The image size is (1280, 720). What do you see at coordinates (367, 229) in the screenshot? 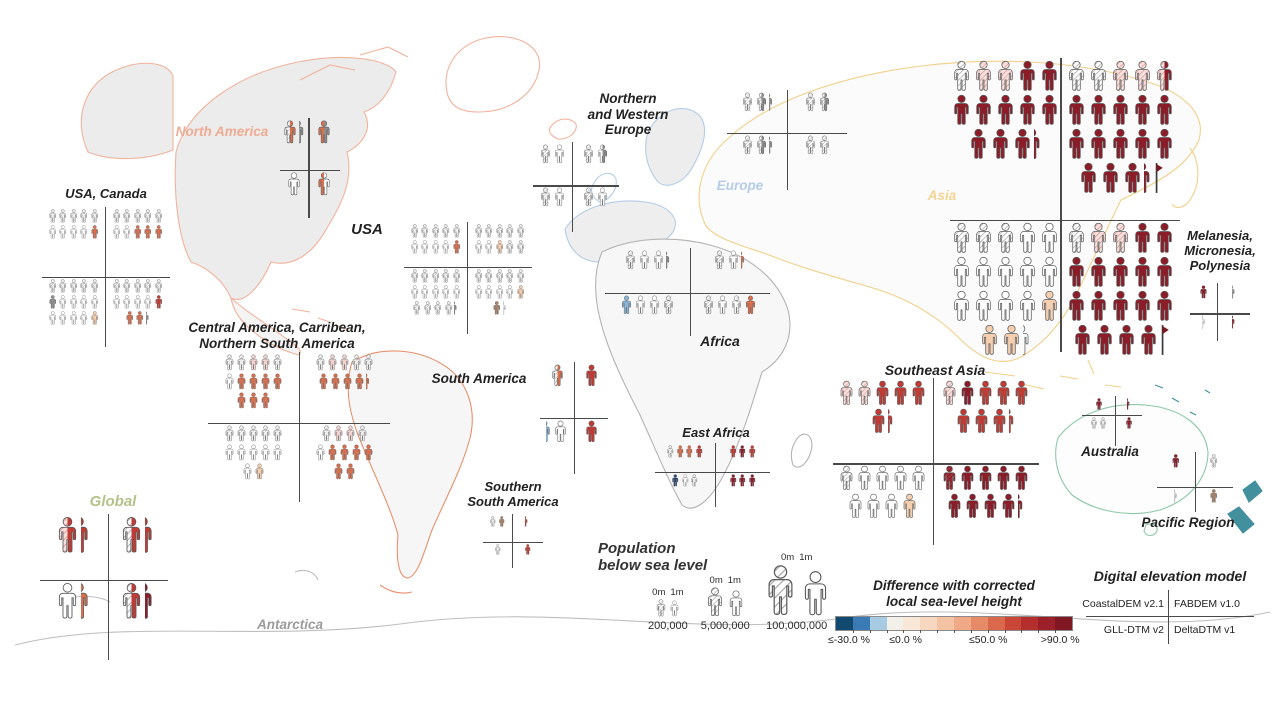
I see `region-label-usa: USA` at bounding box center [367, 229].